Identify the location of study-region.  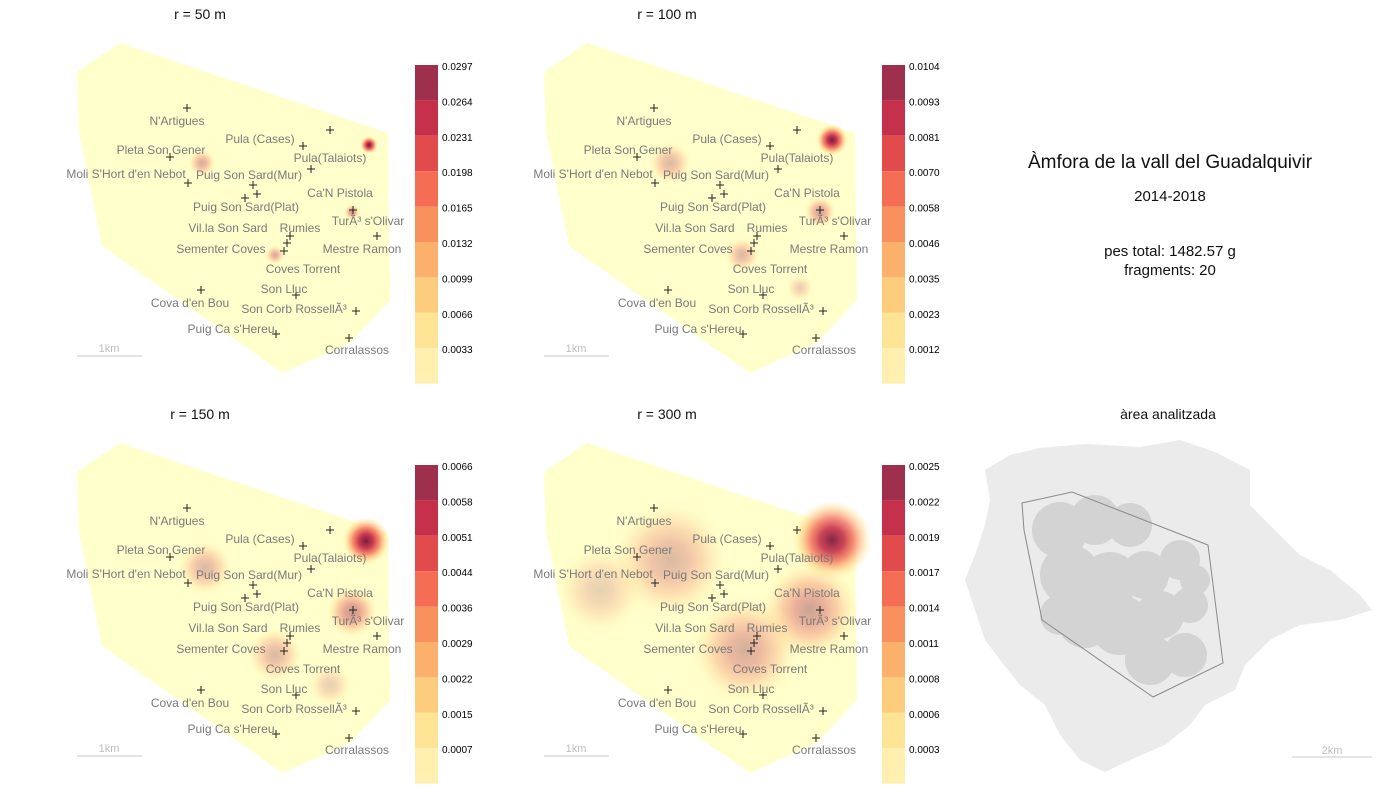
(233, 208).